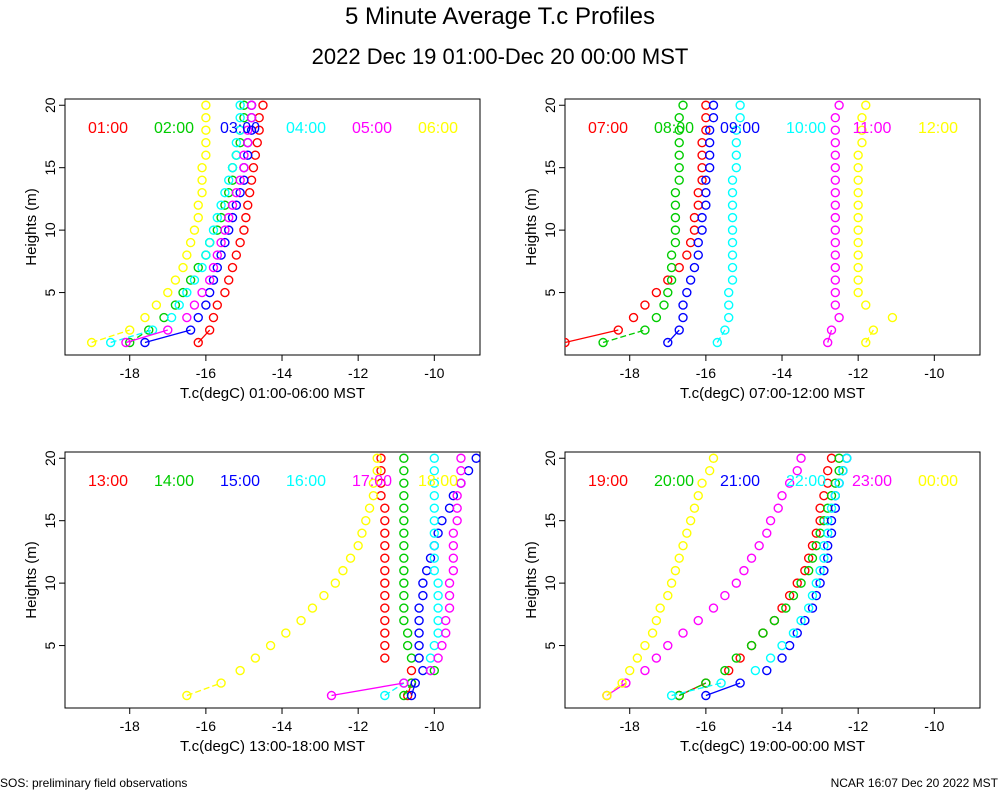 This screenshot has width=1000, height=800. Describe the element at coordinates (772, 393) in the screenshot. I see `x-axis-label: T.c(degC) 07:00-12:00 MST` at that location.